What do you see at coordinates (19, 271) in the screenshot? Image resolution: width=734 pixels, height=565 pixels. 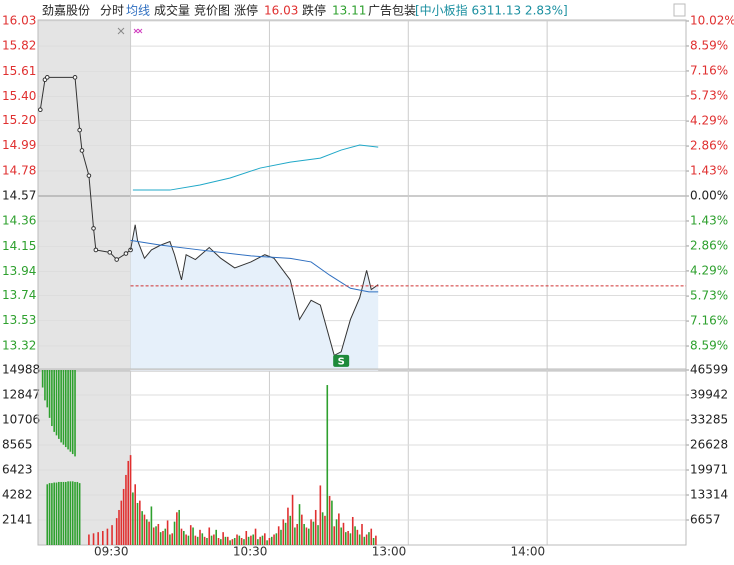 I see `y-tick-label: 13.94` at bounding box center [19, 271].